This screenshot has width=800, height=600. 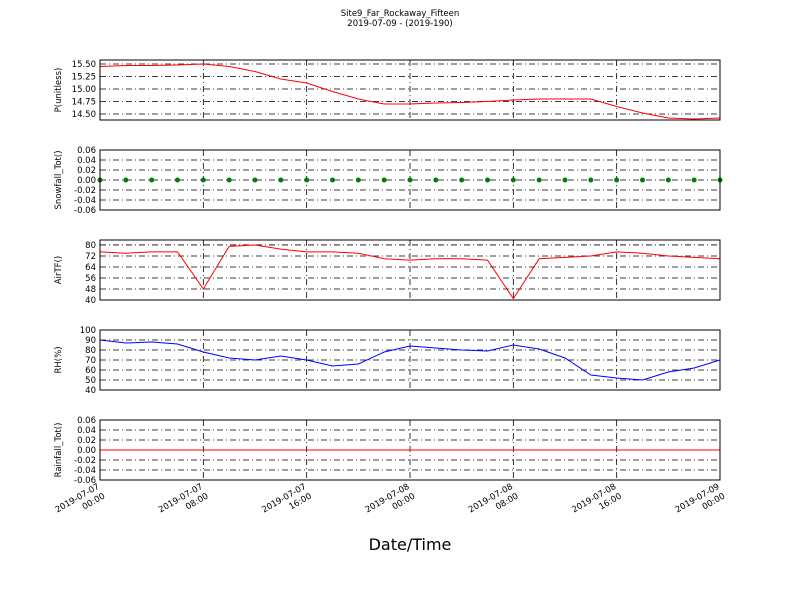 What do you see at coordinates (84, 103) in the screenshot?
I see `y-tick-label: 14.75` at bounding box center [84, 103].